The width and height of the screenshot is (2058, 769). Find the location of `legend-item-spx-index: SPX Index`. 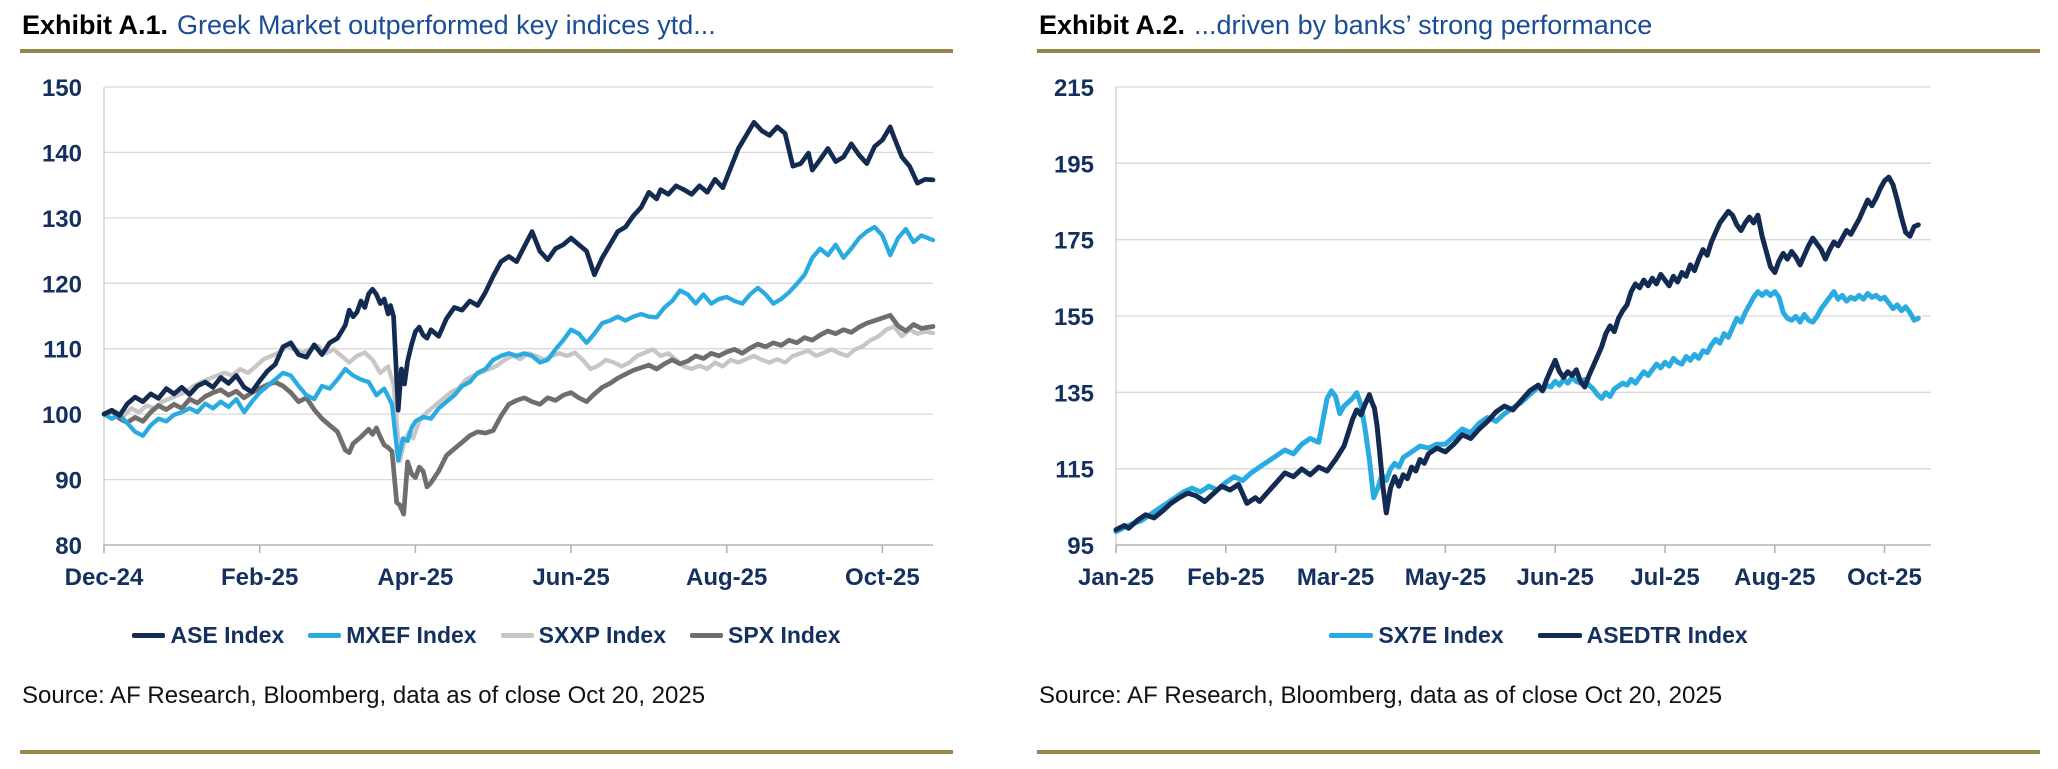

legend-item-spx-index: SPX Index is located at coordinates (765, 635).